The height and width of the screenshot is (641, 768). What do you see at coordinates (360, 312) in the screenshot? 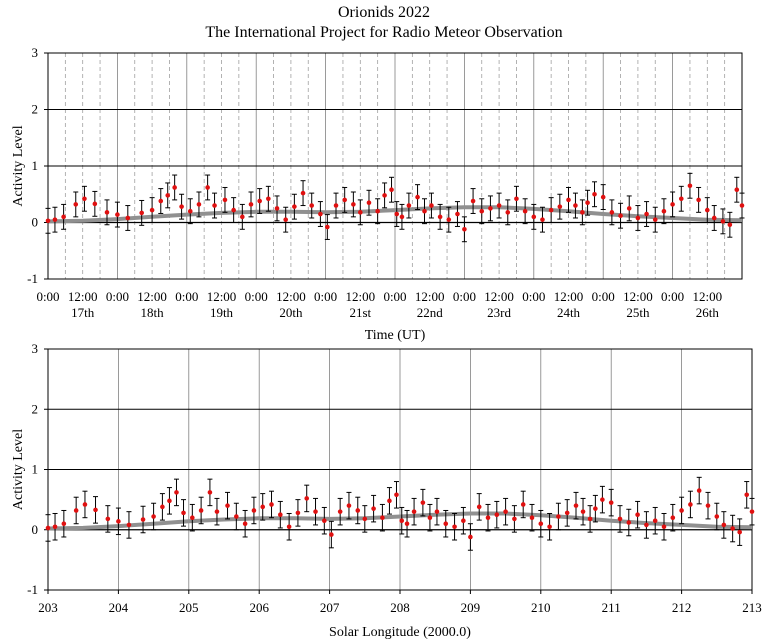
I see `day-label: 21st` at bounding box center [360, 312].